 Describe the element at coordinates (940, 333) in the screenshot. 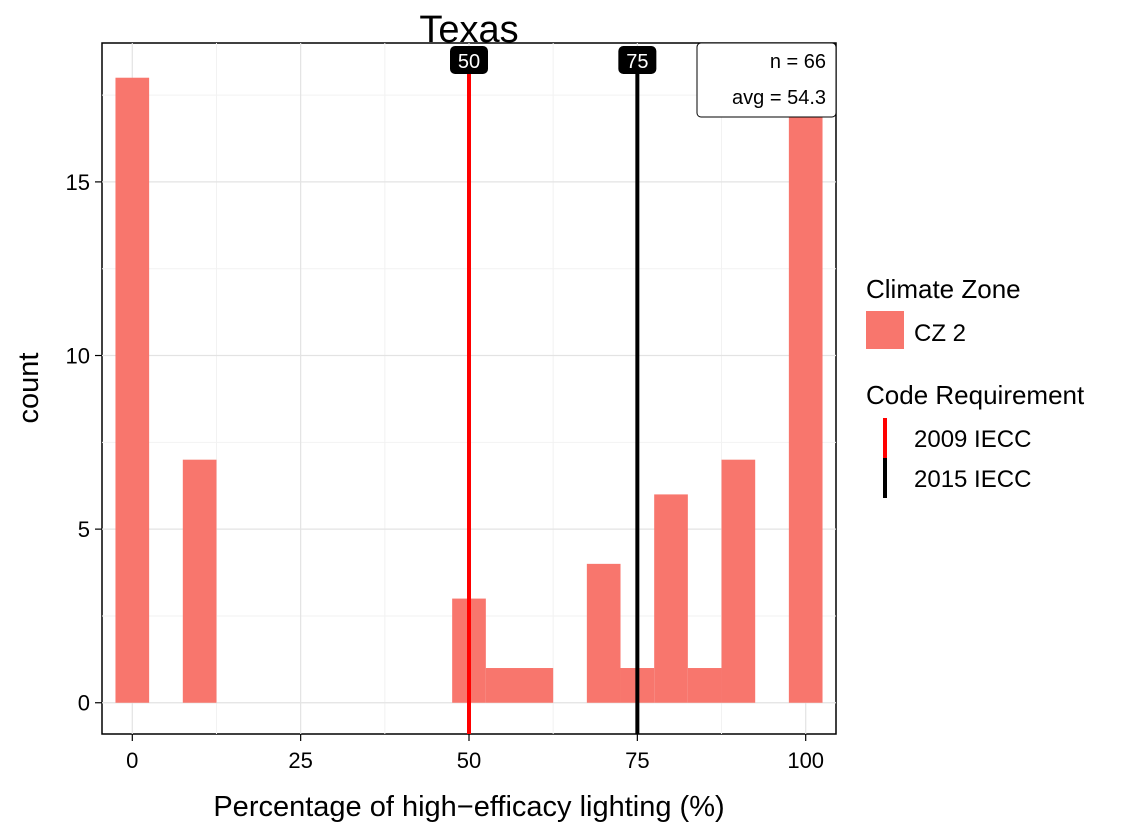

I see `legend-fill-label: CZ 2` at that location.